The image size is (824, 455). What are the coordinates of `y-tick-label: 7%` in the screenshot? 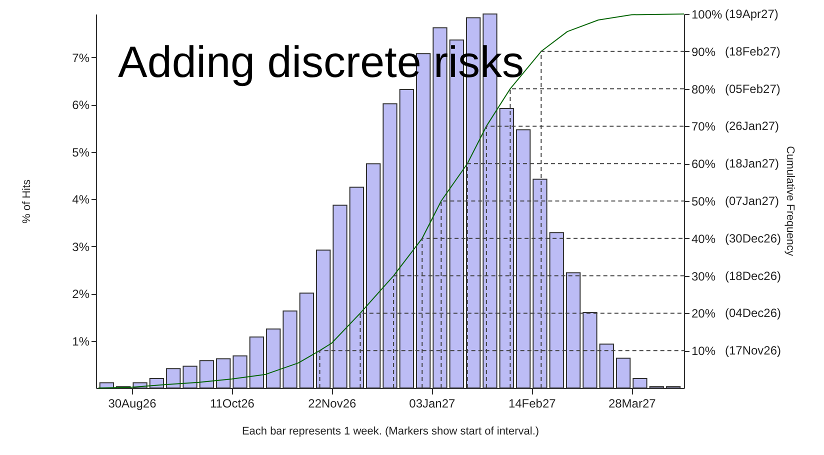 It's located at (81, 57).